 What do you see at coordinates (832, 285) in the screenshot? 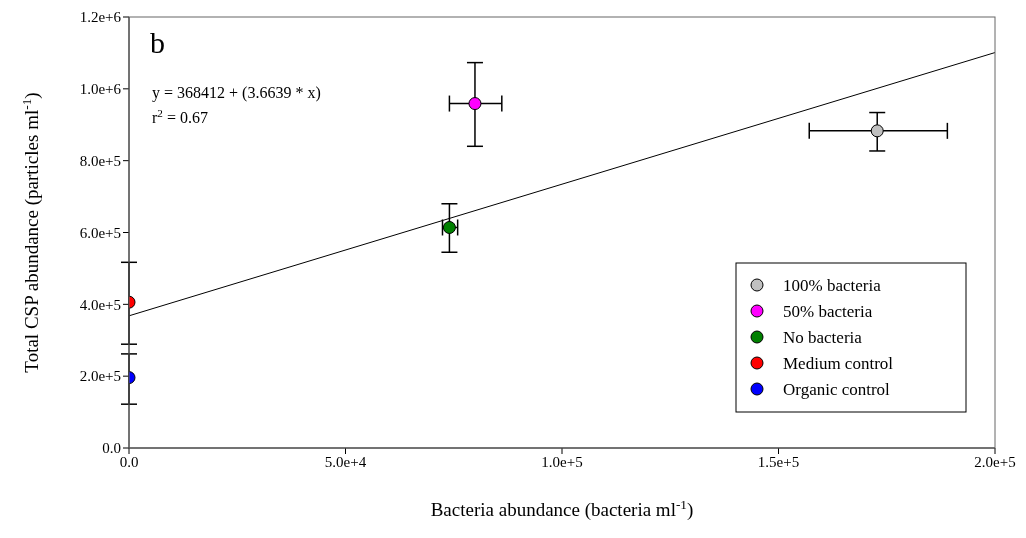
I see `legend-label: 100% bacteria` at bounding box center [832, 285].